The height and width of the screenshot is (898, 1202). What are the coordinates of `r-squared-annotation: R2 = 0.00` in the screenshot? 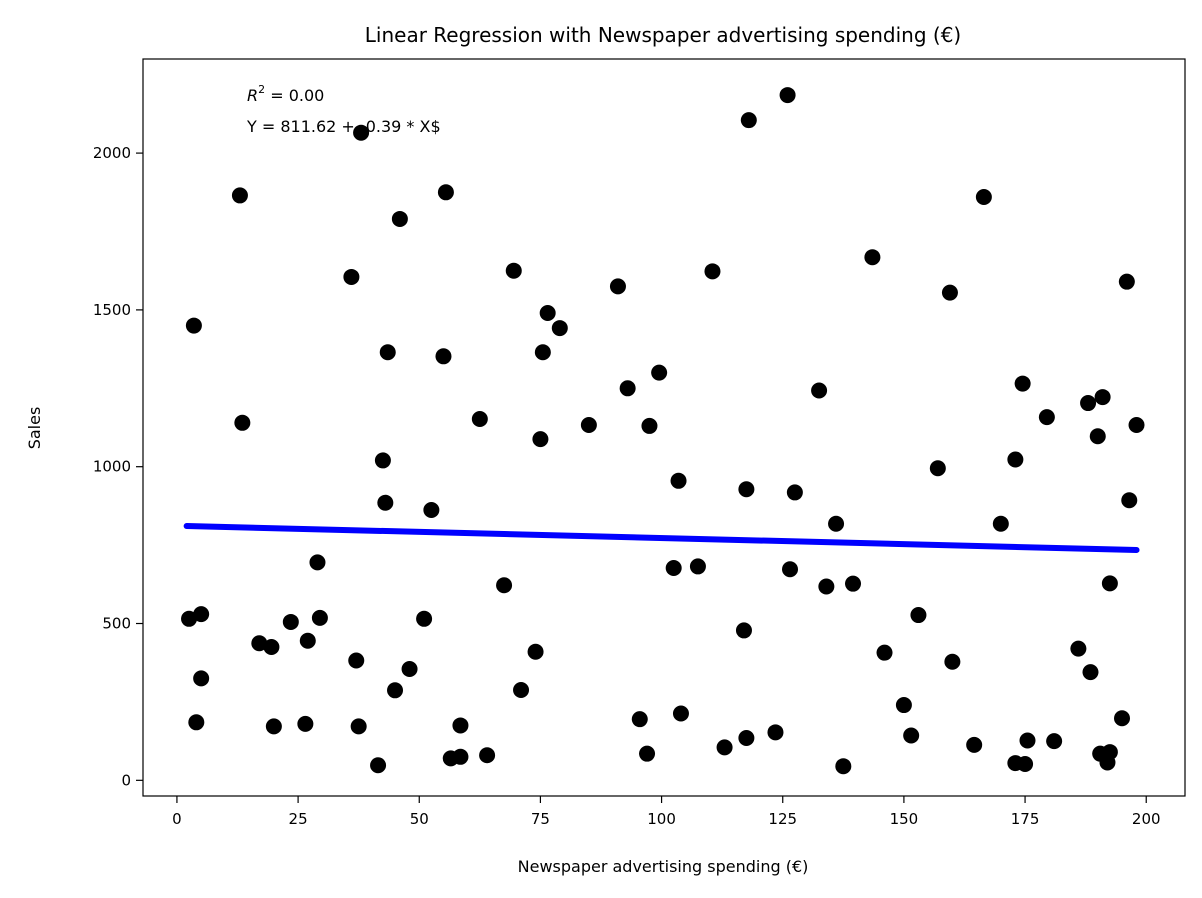 It's located at (285, 94).